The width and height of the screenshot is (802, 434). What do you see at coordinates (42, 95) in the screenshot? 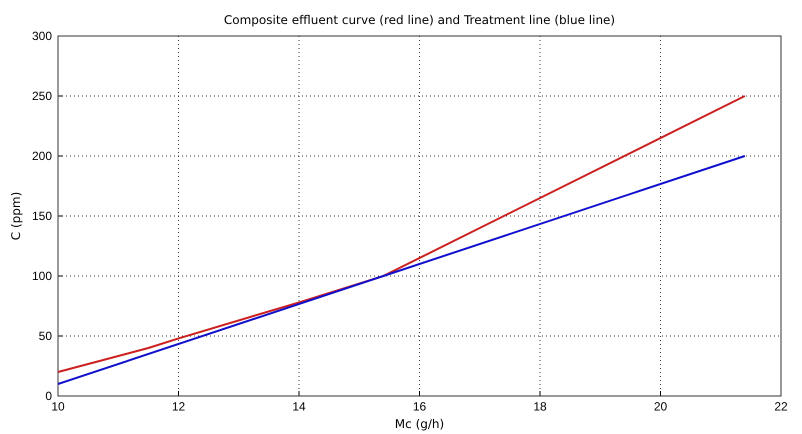
I see `y-tick-label: 250` at bounding box center [42, 95].